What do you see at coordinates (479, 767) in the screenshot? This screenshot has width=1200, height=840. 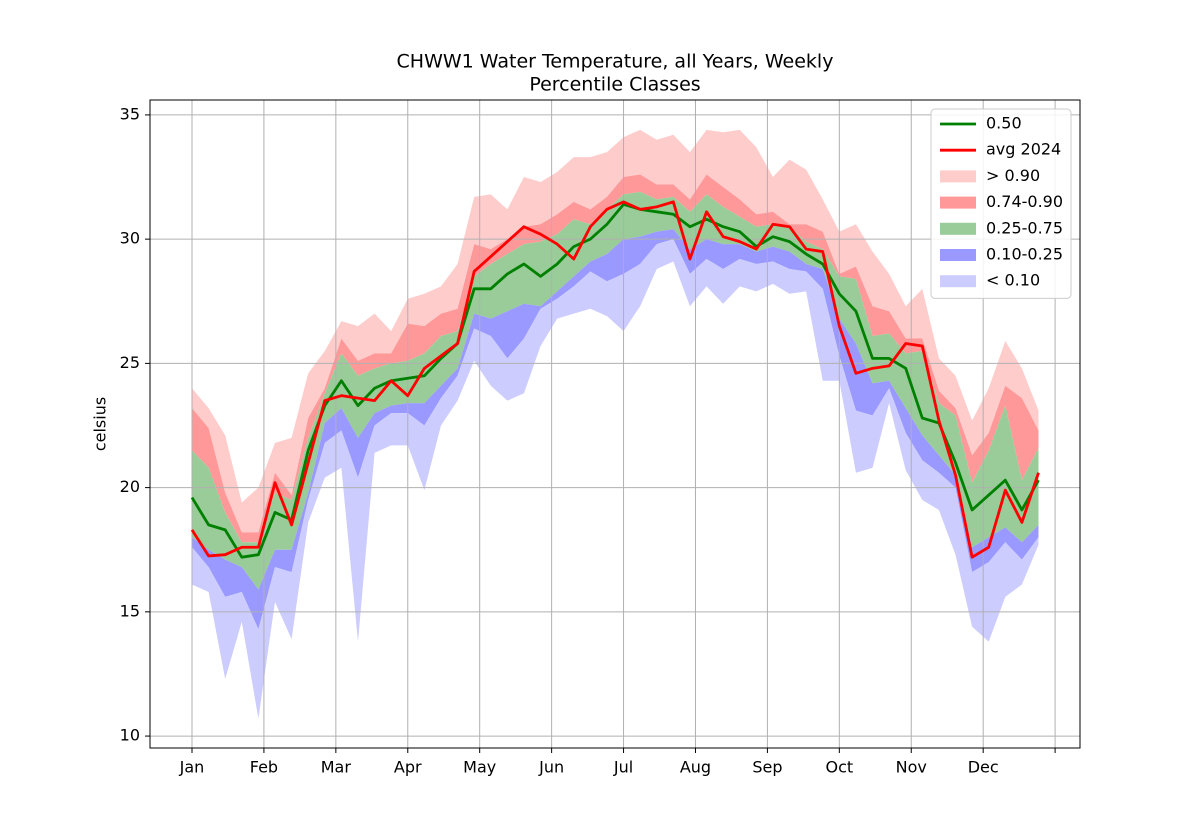 I see `x-tick-label: May` at bounding box center [479, 767].